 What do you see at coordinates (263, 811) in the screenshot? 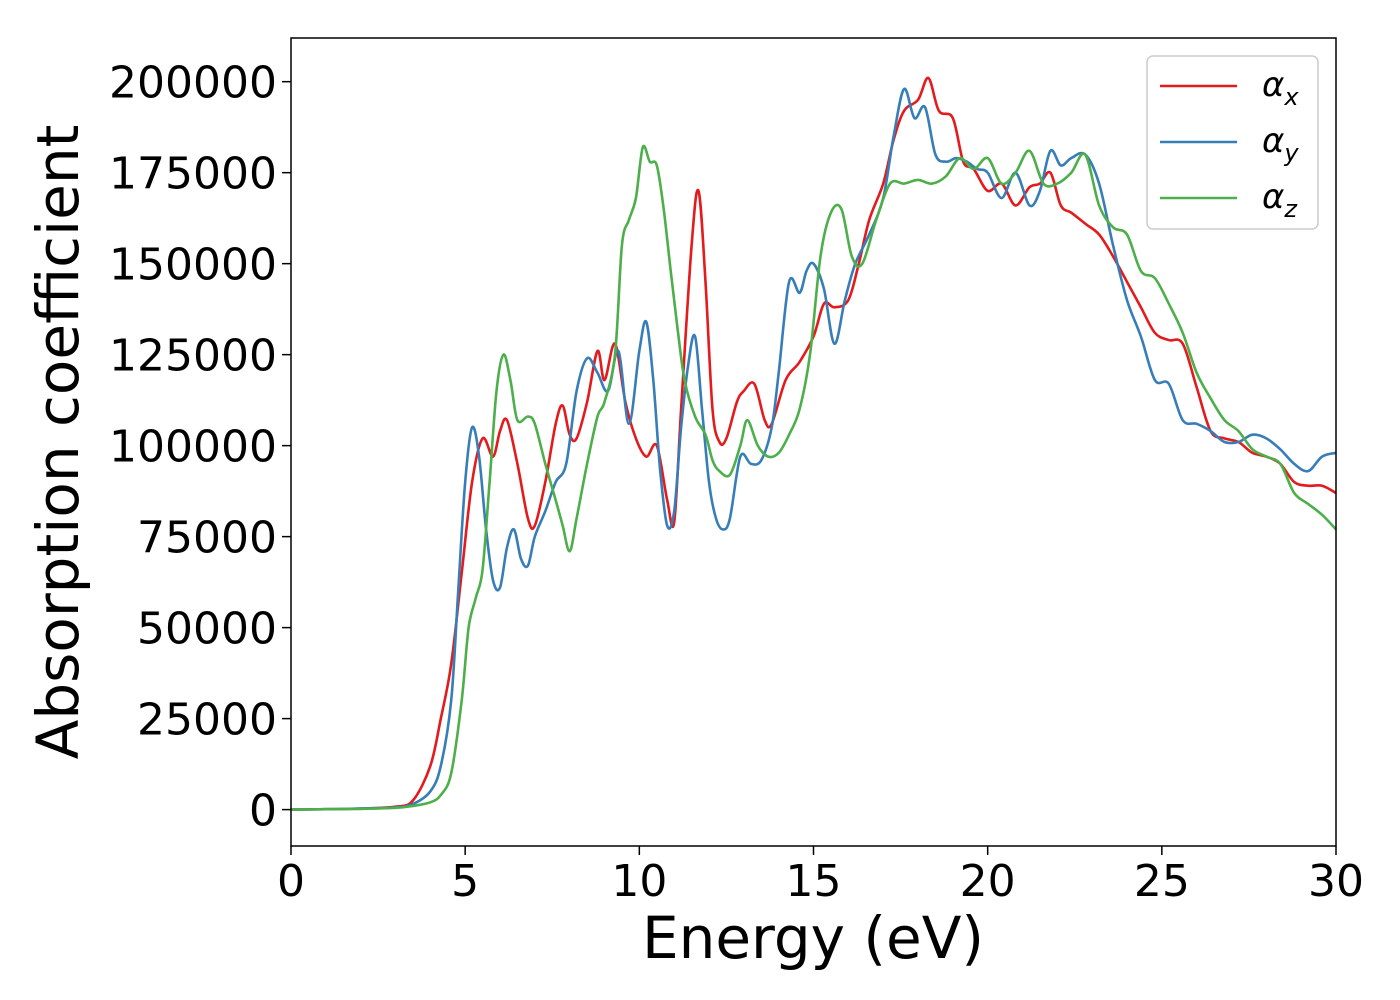
I see `y-tick-label: 0` at bounding box center [263, 811].